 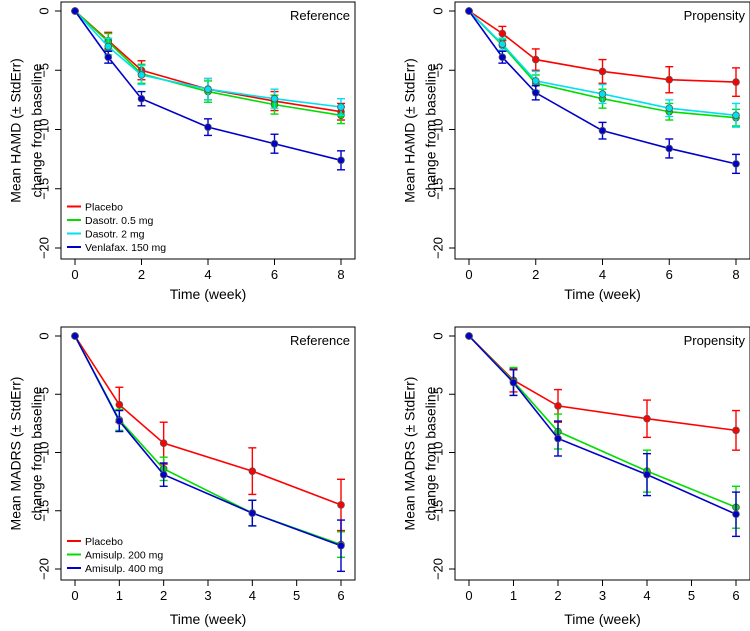 I want to click on legend-entry: Dasotr. 2 mg, so click(x=115, y=235).